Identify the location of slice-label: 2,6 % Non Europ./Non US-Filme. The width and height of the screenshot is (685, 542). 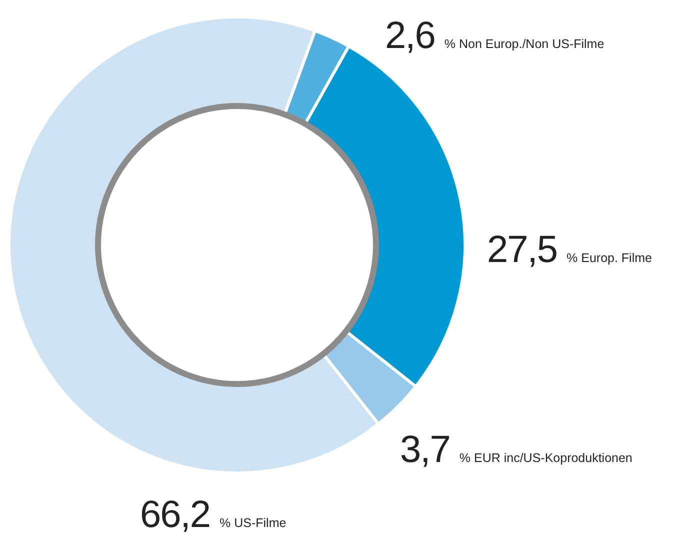
(494, 36).